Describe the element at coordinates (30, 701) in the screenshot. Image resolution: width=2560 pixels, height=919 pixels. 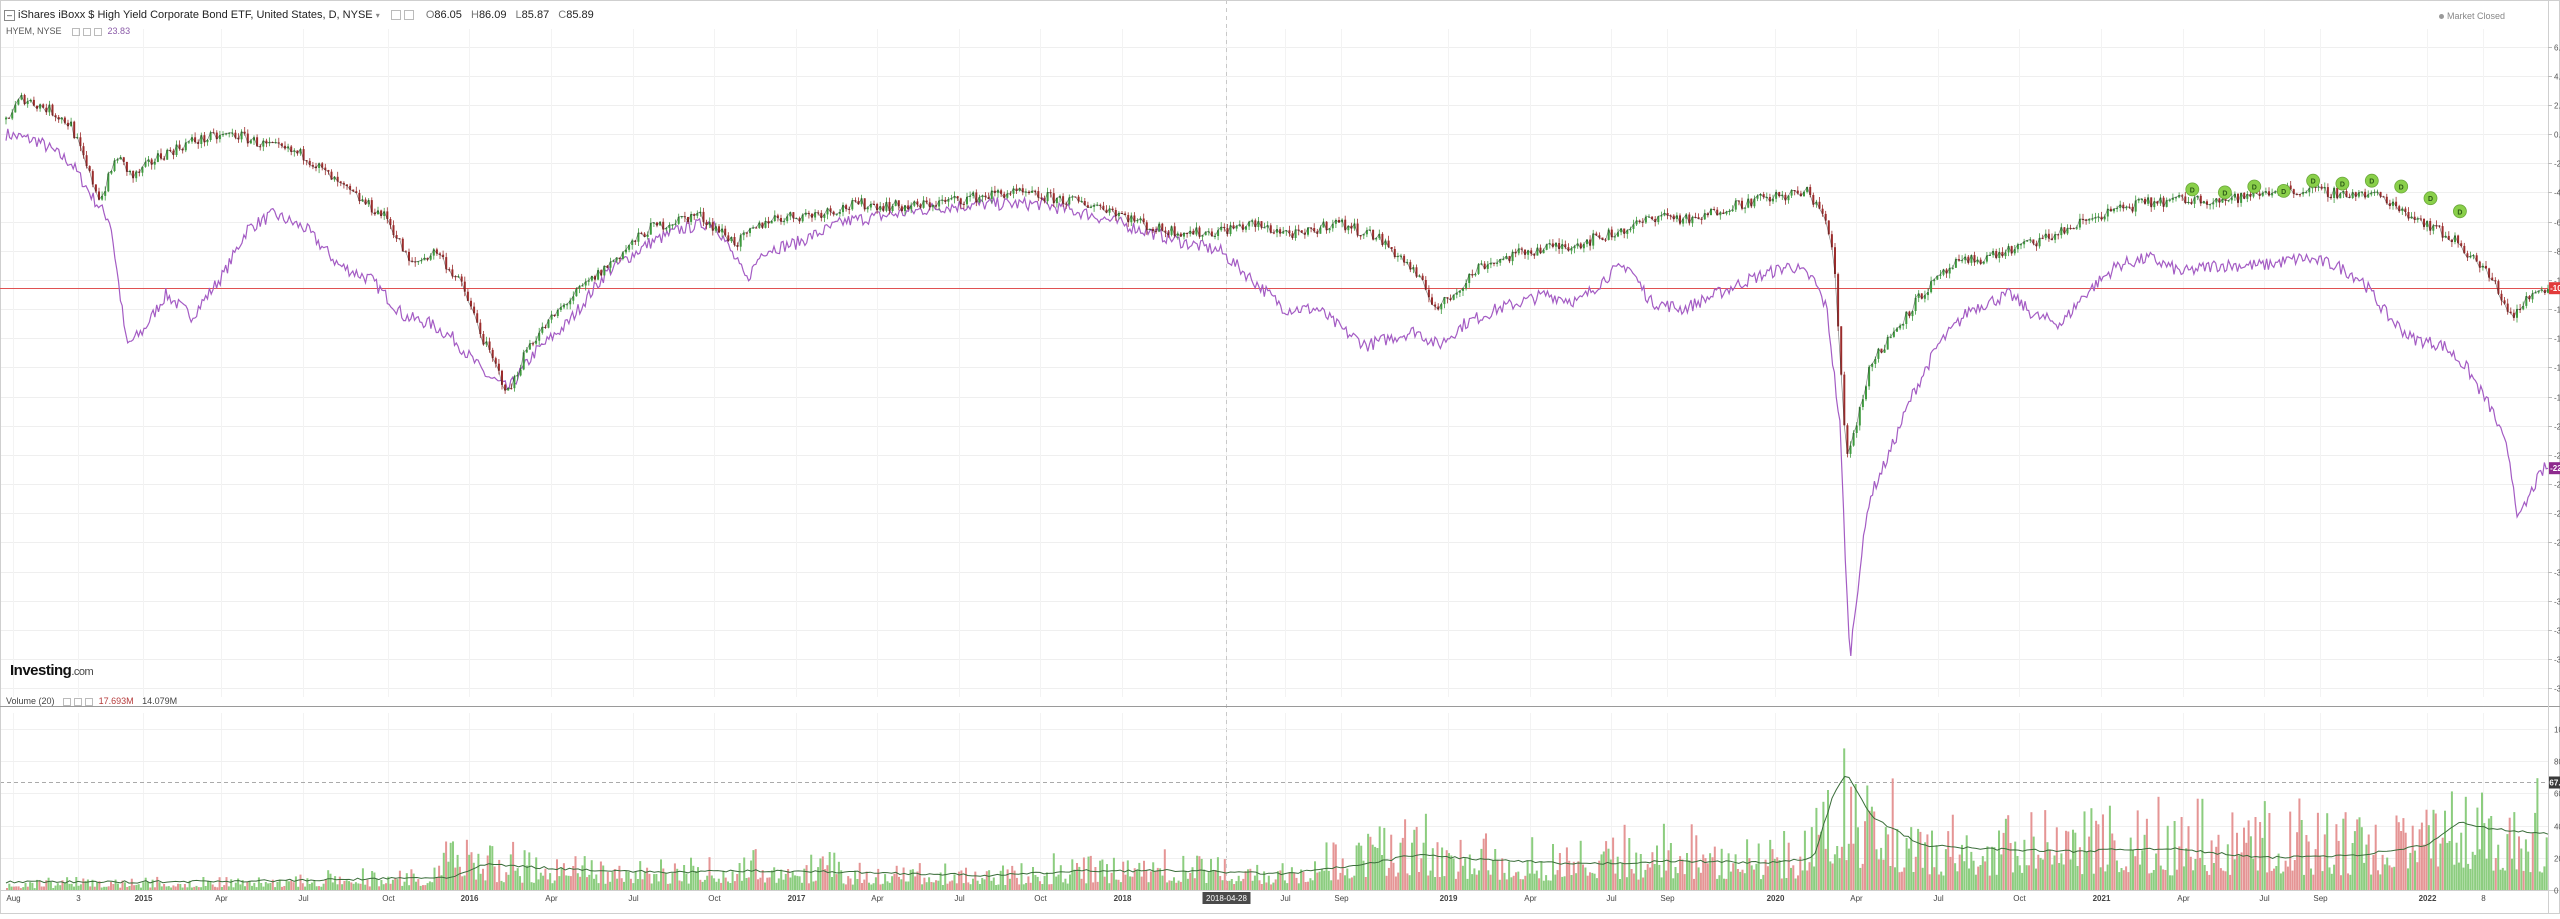
I see `volume-label: Volume (20)` at that location.